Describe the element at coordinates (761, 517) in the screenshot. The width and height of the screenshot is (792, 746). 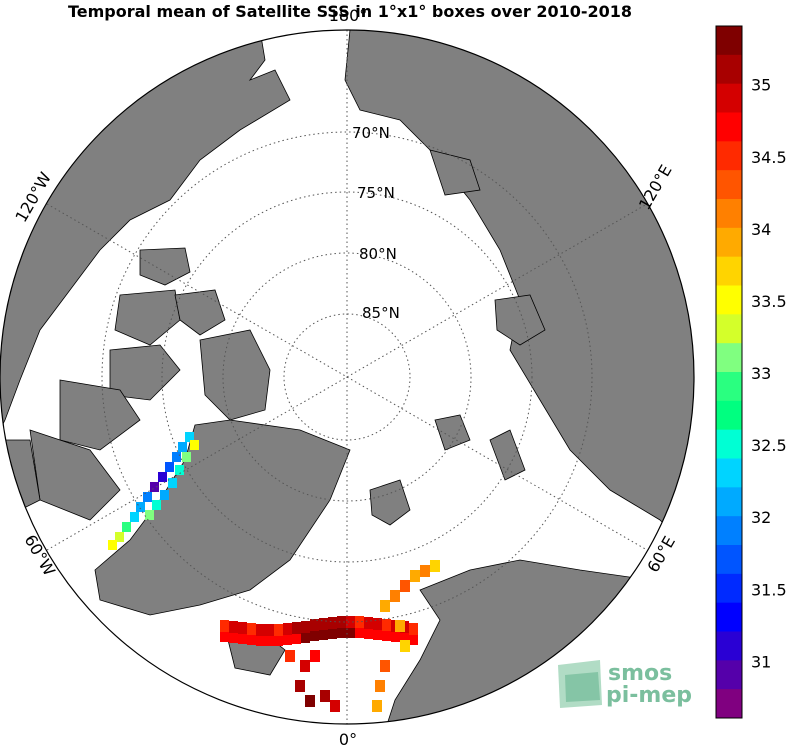
I see `colorbar-tick-label: 32` at that location.